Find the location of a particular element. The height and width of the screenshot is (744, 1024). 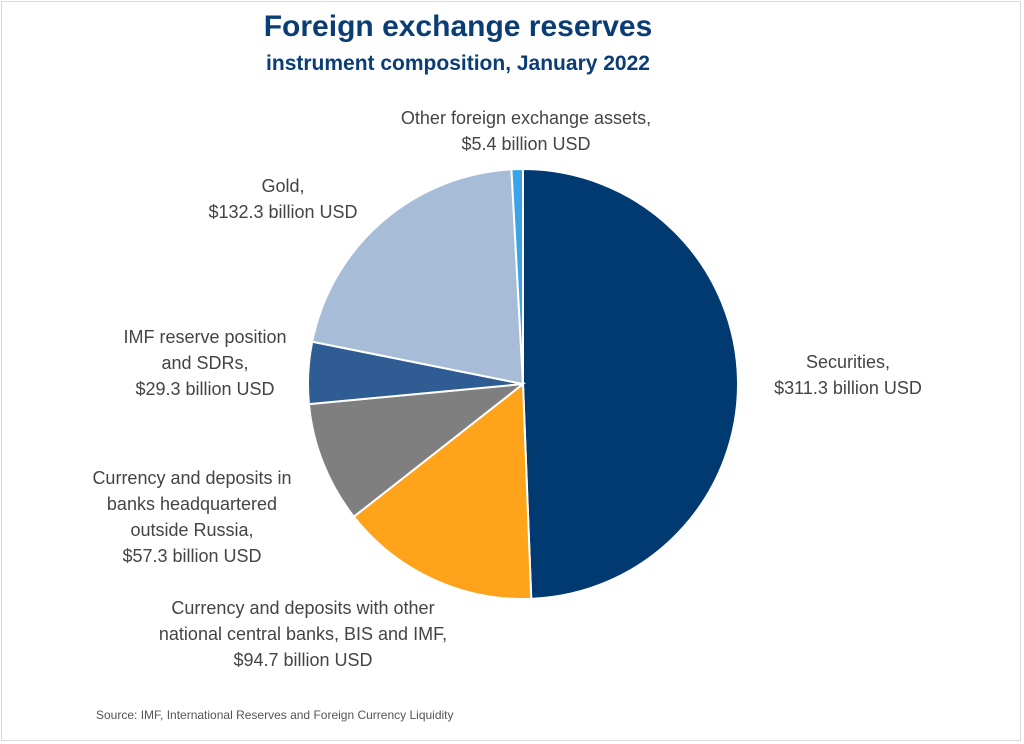

pie-slice-gold is located at coordinates (418, 277).